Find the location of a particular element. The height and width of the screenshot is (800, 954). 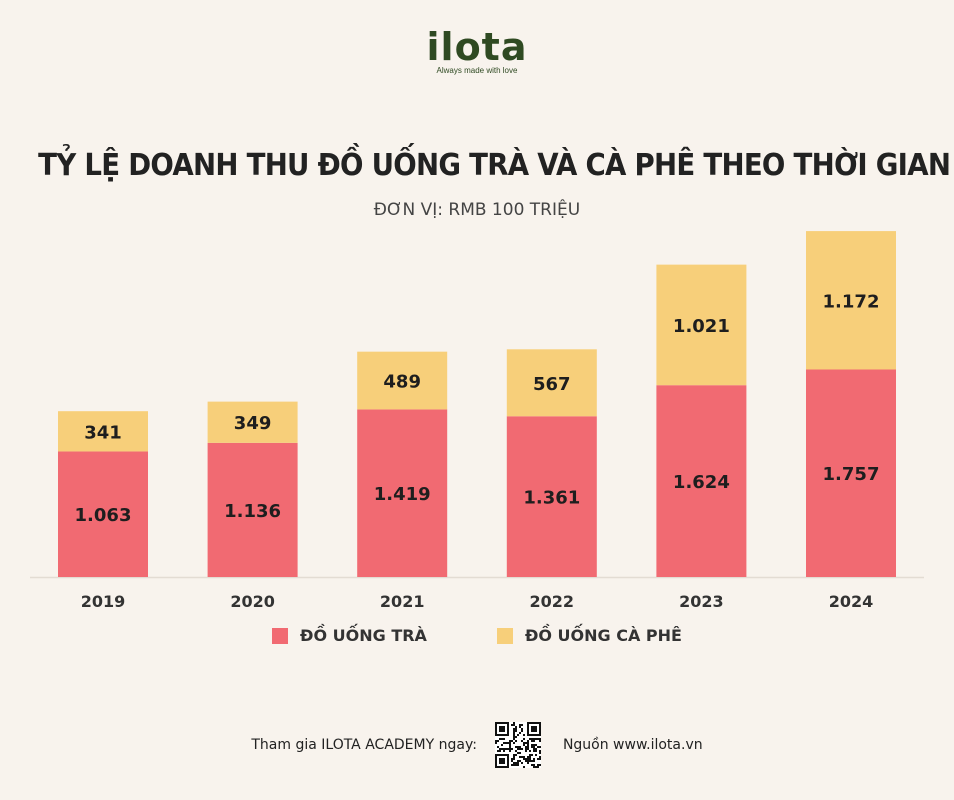

x-tick-label-2023: 2023 is located at coordinates (701, 601).